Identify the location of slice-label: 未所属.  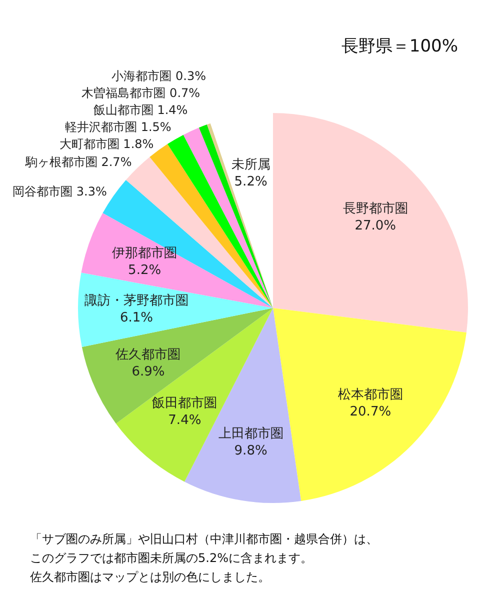
(250, 164).